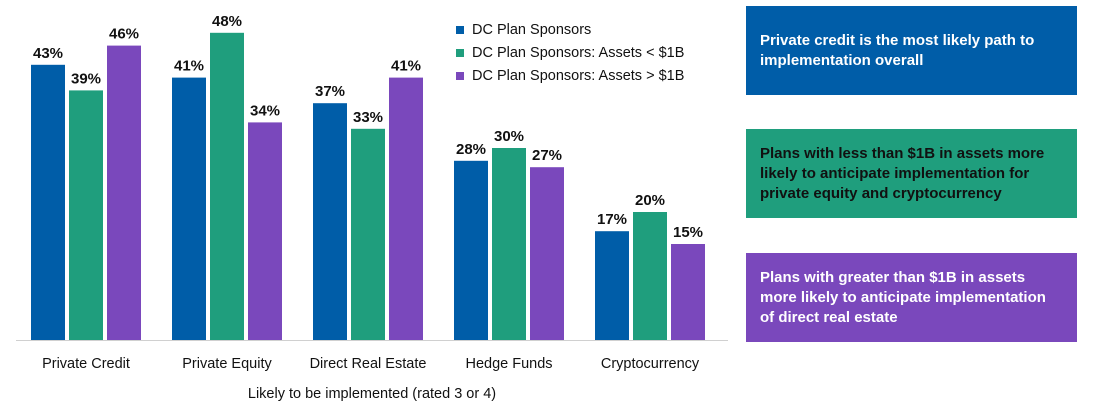 The width and height of the screenshot is (1100, 407). Describe the element at coordinates (124, 34) in the screenshot. I see `data-label: 46%` at that location.